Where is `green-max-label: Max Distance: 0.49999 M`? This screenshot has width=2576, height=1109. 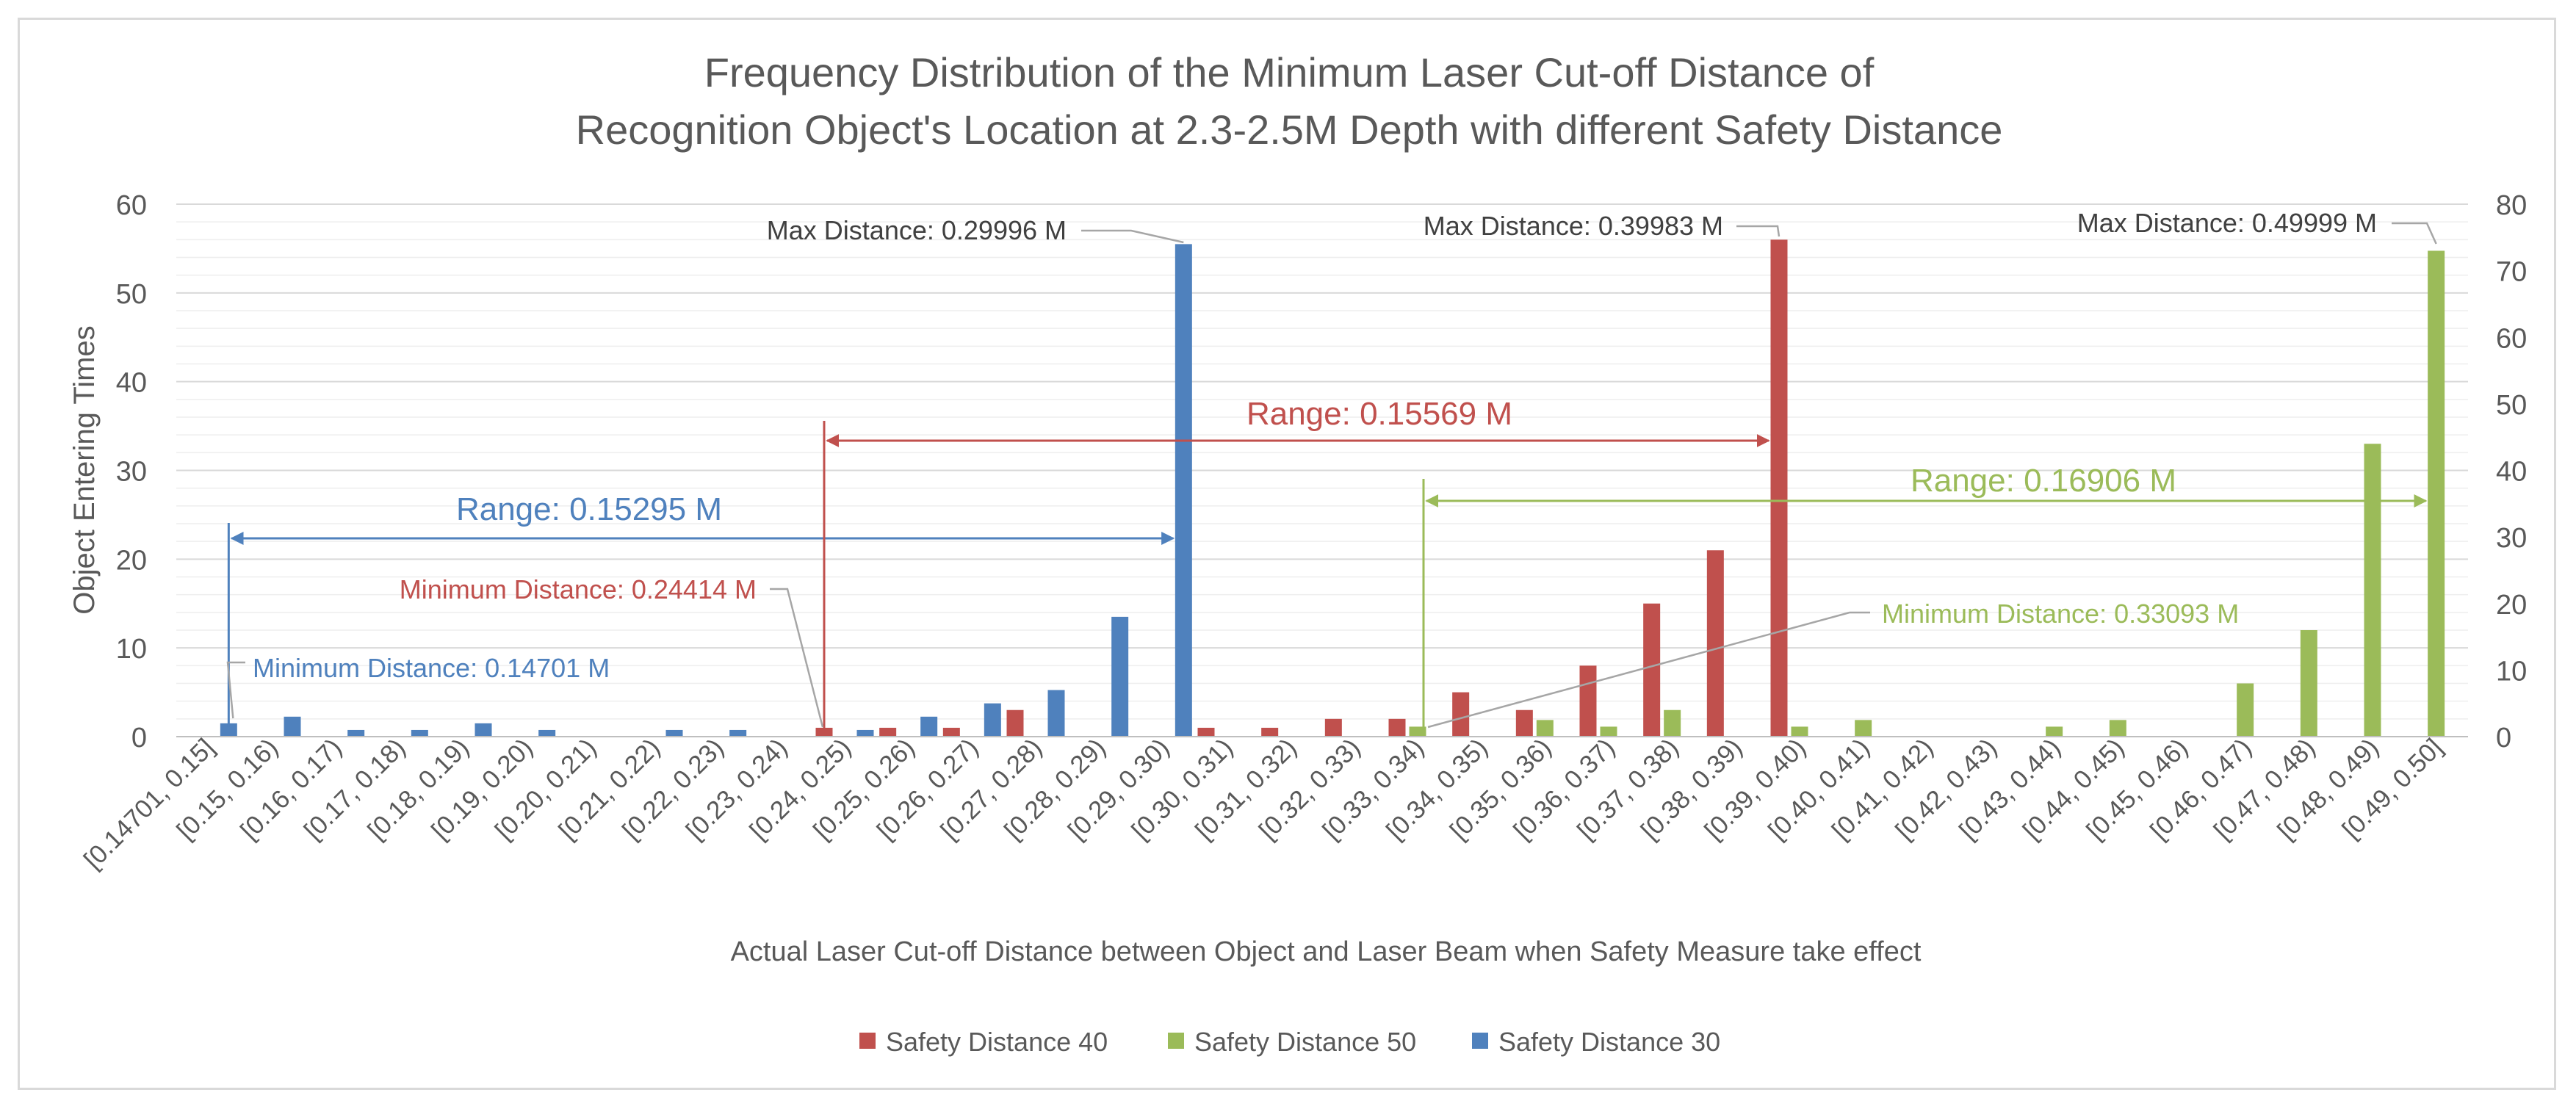 green-max-label: Max Distance: 0.49999 M is located at coordinates (2227, 223).